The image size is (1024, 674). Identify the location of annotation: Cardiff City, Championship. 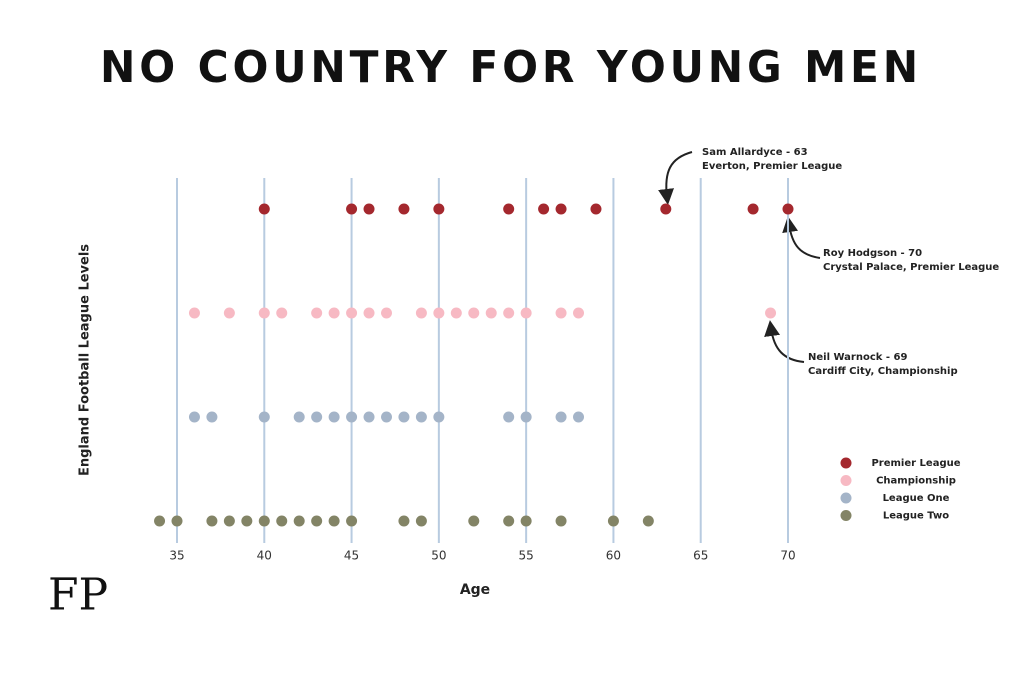
(883, 371).